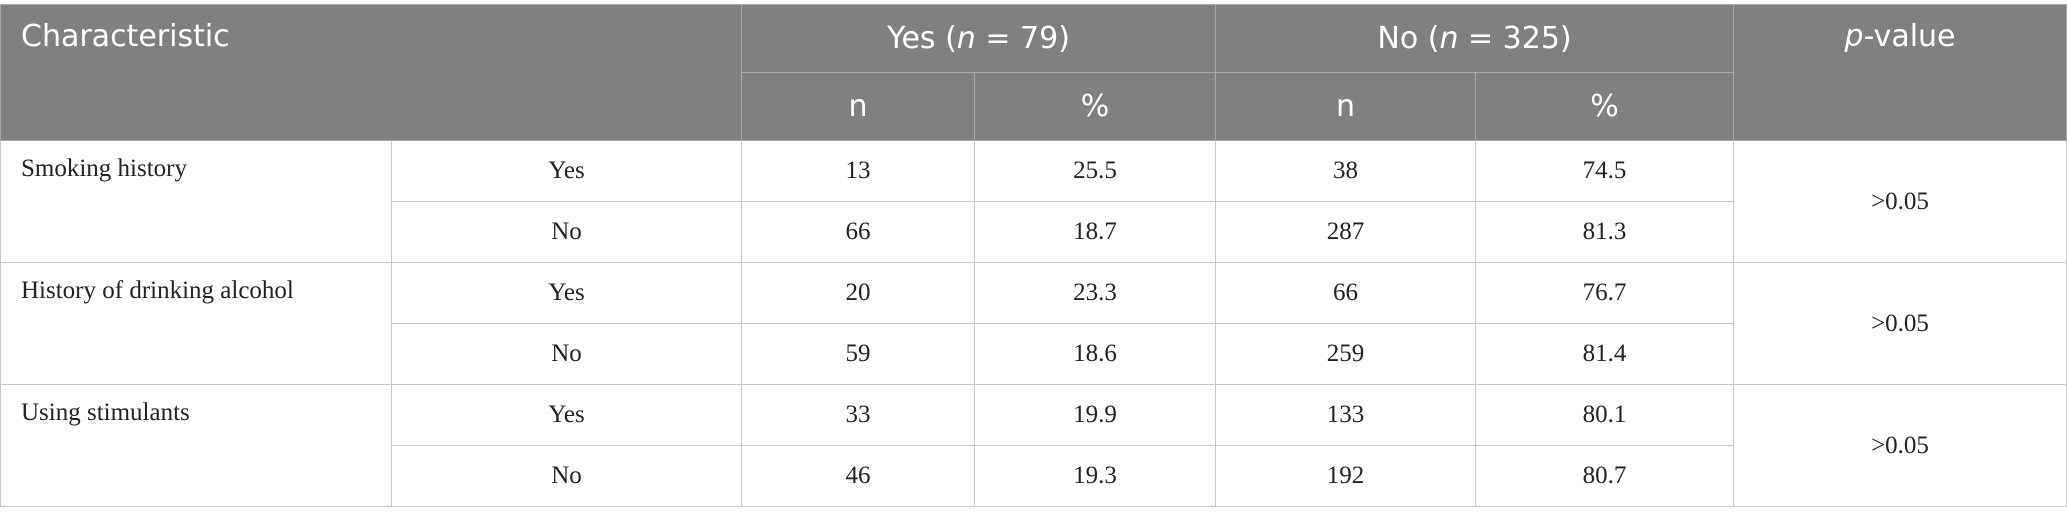 Image resolution: width=2067 pixels, height=528 pixels. I want to click on value-cell: 18.6, so click(1095, 354).